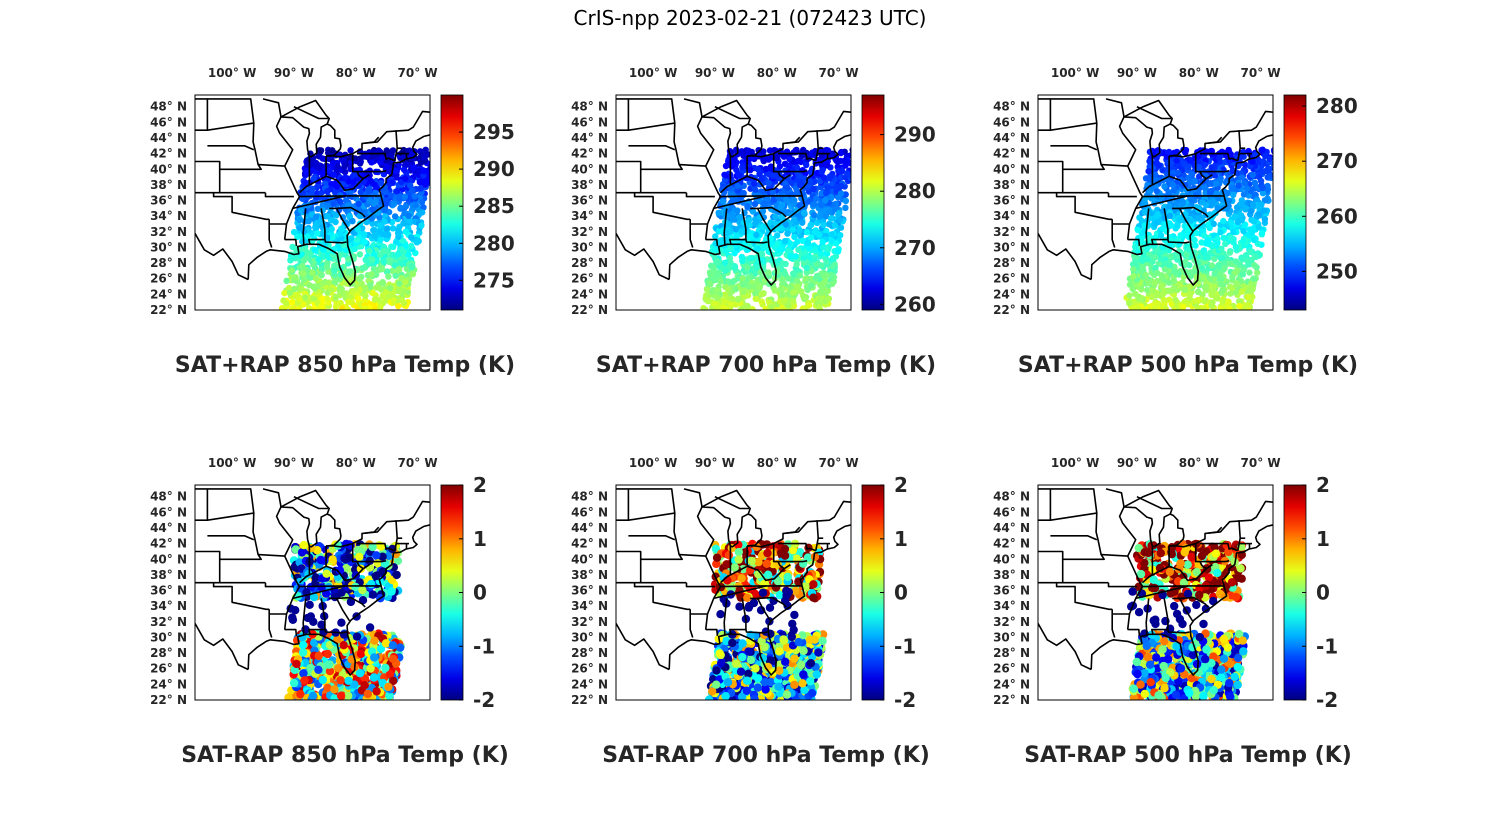 This screenshot has height=825, width=1500. I want to click on lat-tick-label: 44° N, so click(1011, 138).